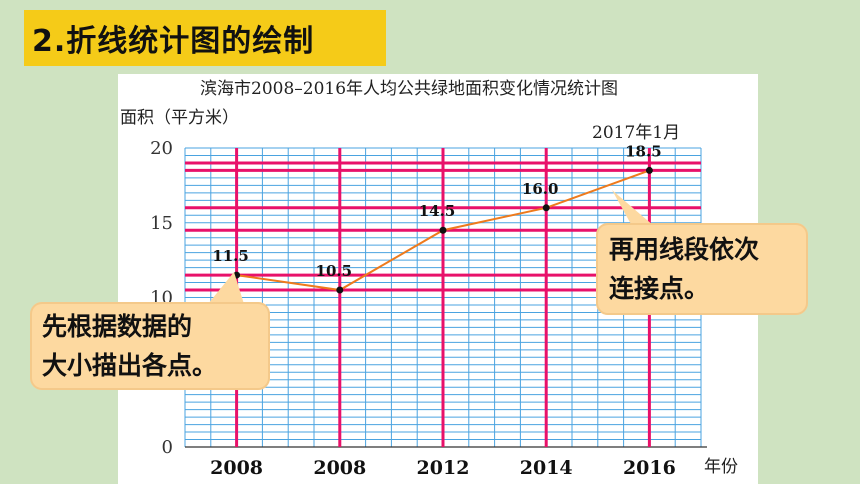 The width and height of the screenshot is (860, 484). I want to click on y-tick-label: 15, so click(161, 223).